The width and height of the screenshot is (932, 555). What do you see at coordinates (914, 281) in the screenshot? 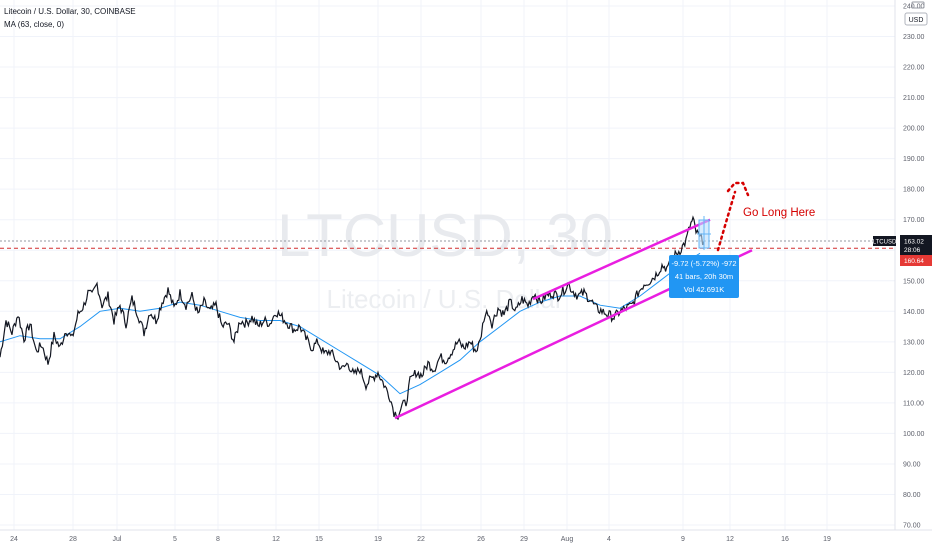
I see `price-tick-label: 150.00` at bounding box center [914, 281].